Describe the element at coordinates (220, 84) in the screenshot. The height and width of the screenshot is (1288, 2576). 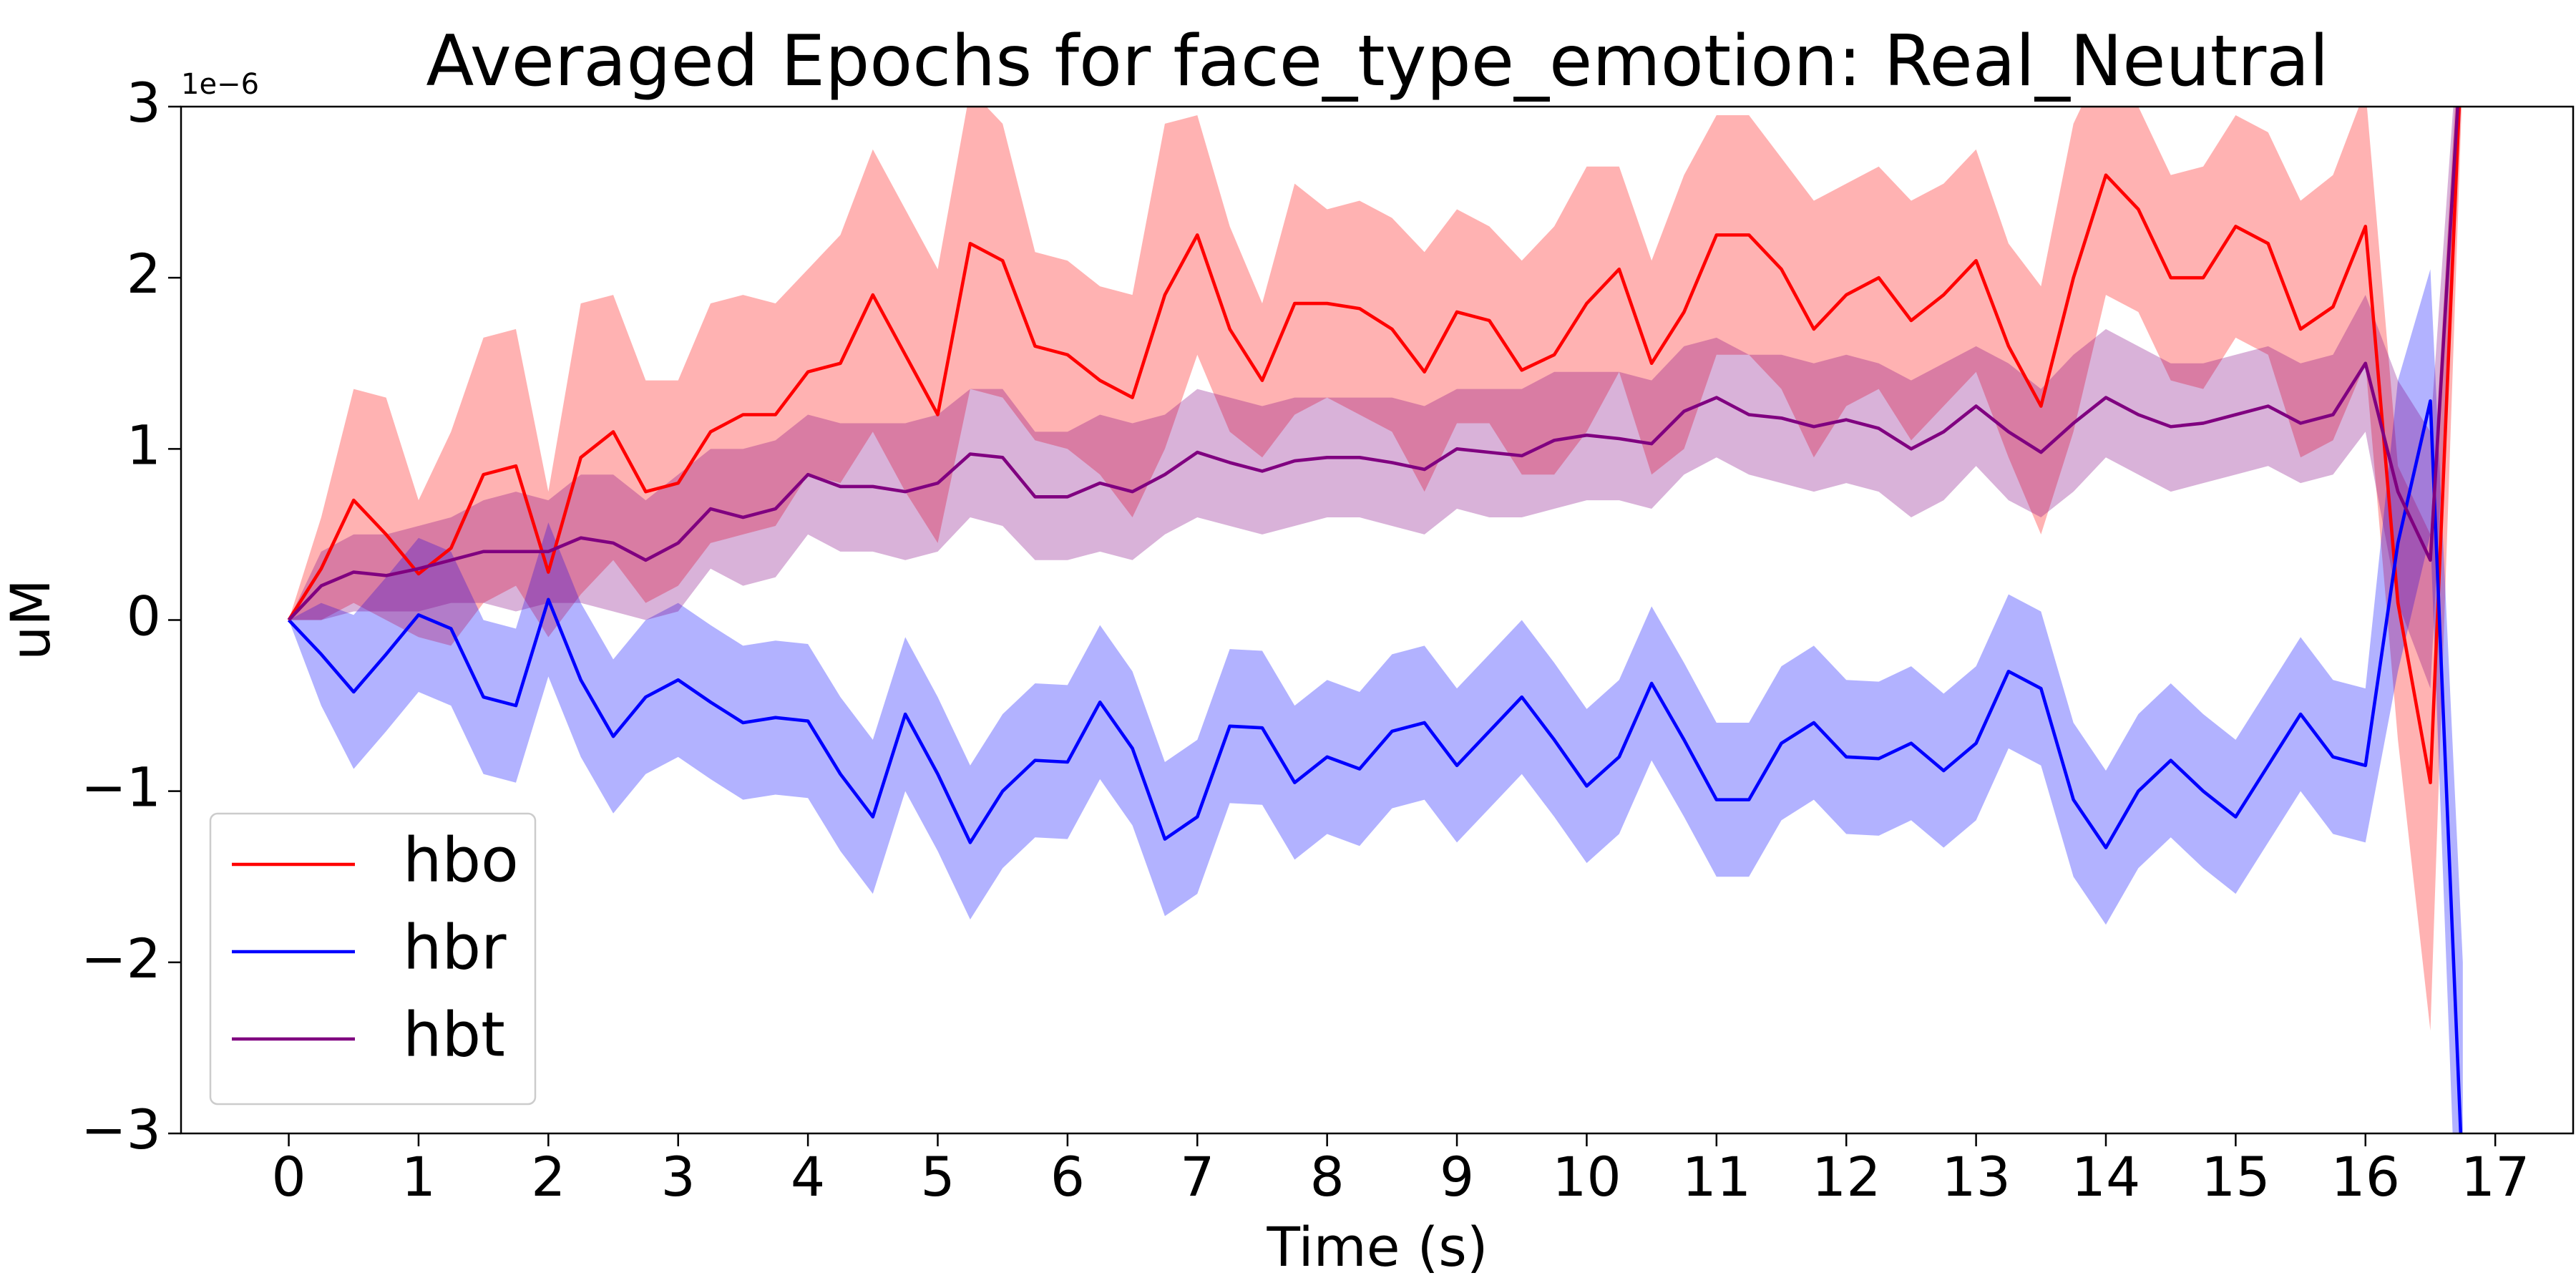
I see `offset-label: 1e−6` at that location.